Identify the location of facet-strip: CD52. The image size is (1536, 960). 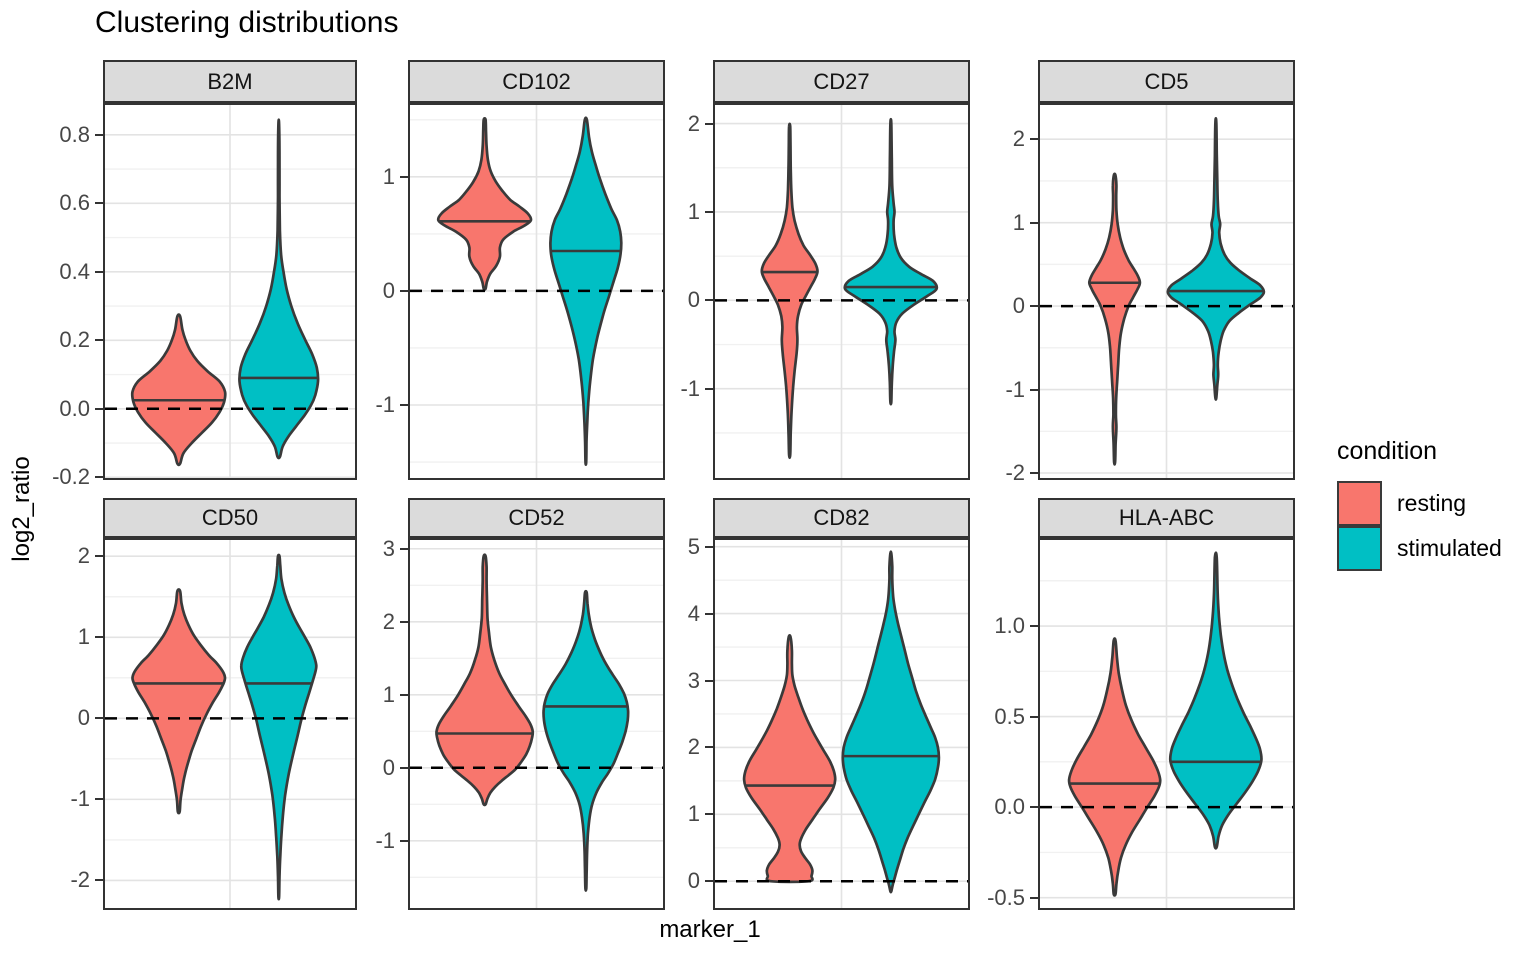
(536, 518).